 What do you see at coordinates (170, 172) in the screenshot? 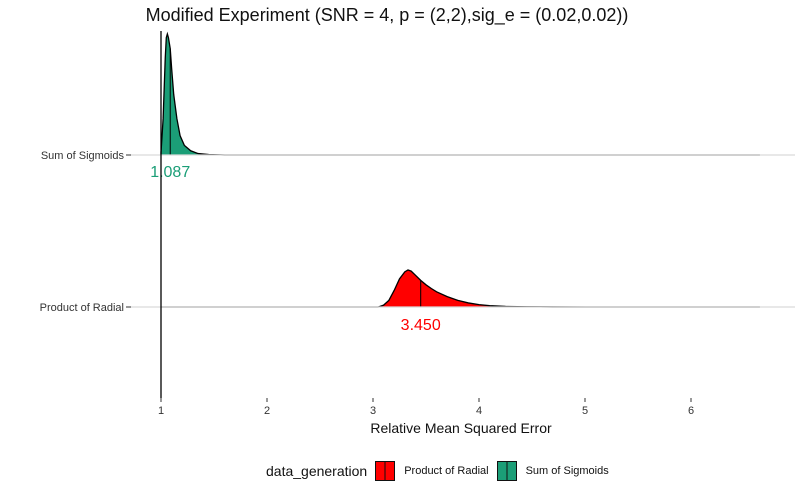
I see `median-label-sum-of-sigmoids: 1.087` at bounding box center [170, 172].